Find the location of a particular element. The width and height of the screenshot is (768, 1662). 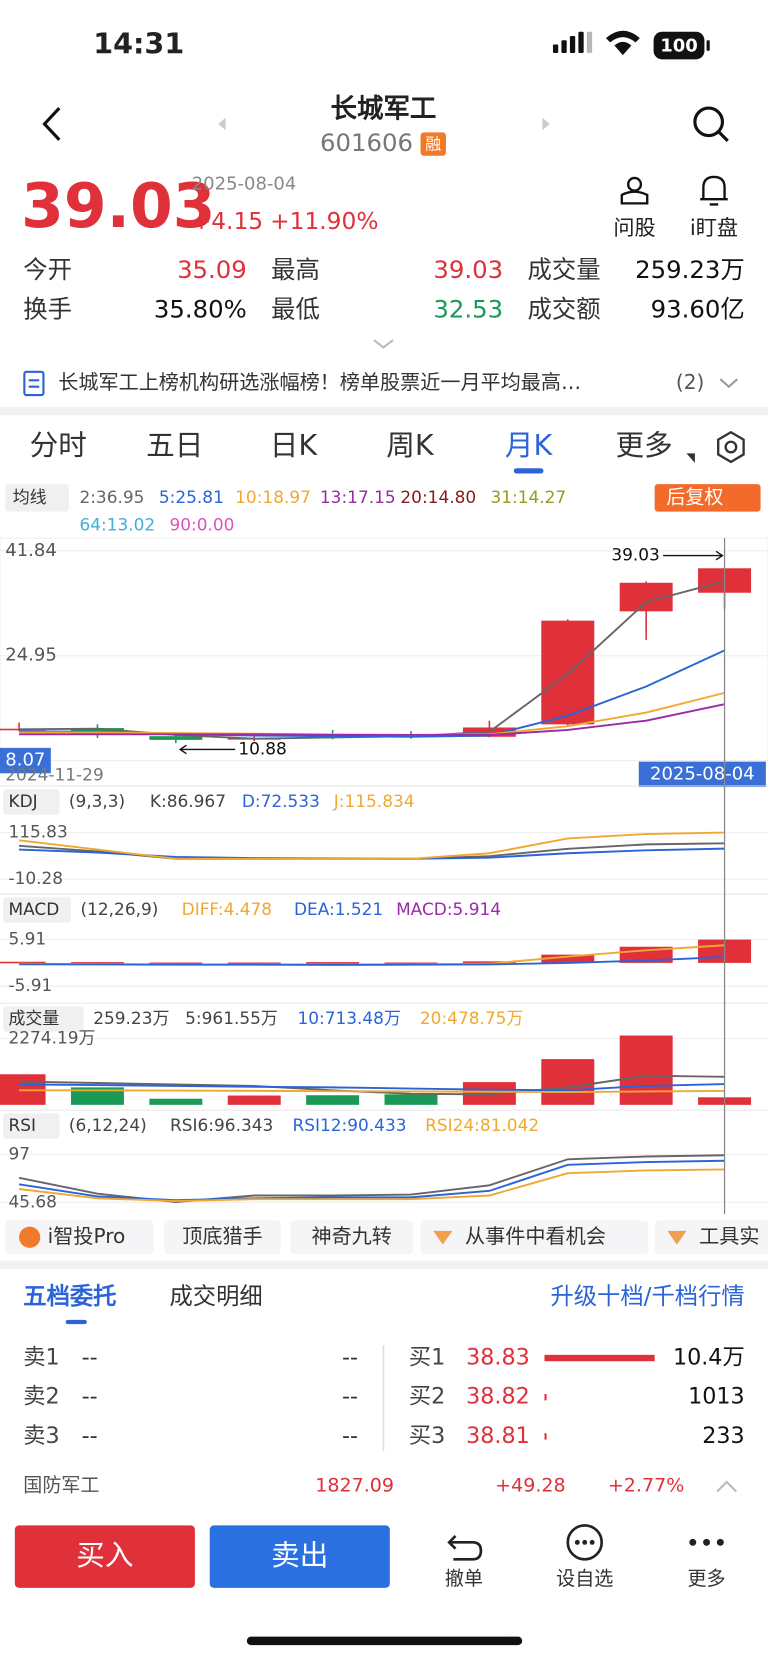

ask-icon is located at coordinates (634, 190).